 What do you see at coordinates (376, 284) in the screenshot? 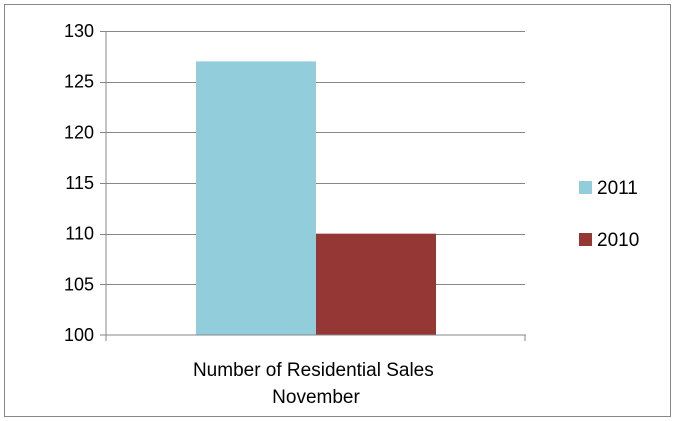
I see `bar-2010` at bounding box center [376, 284].